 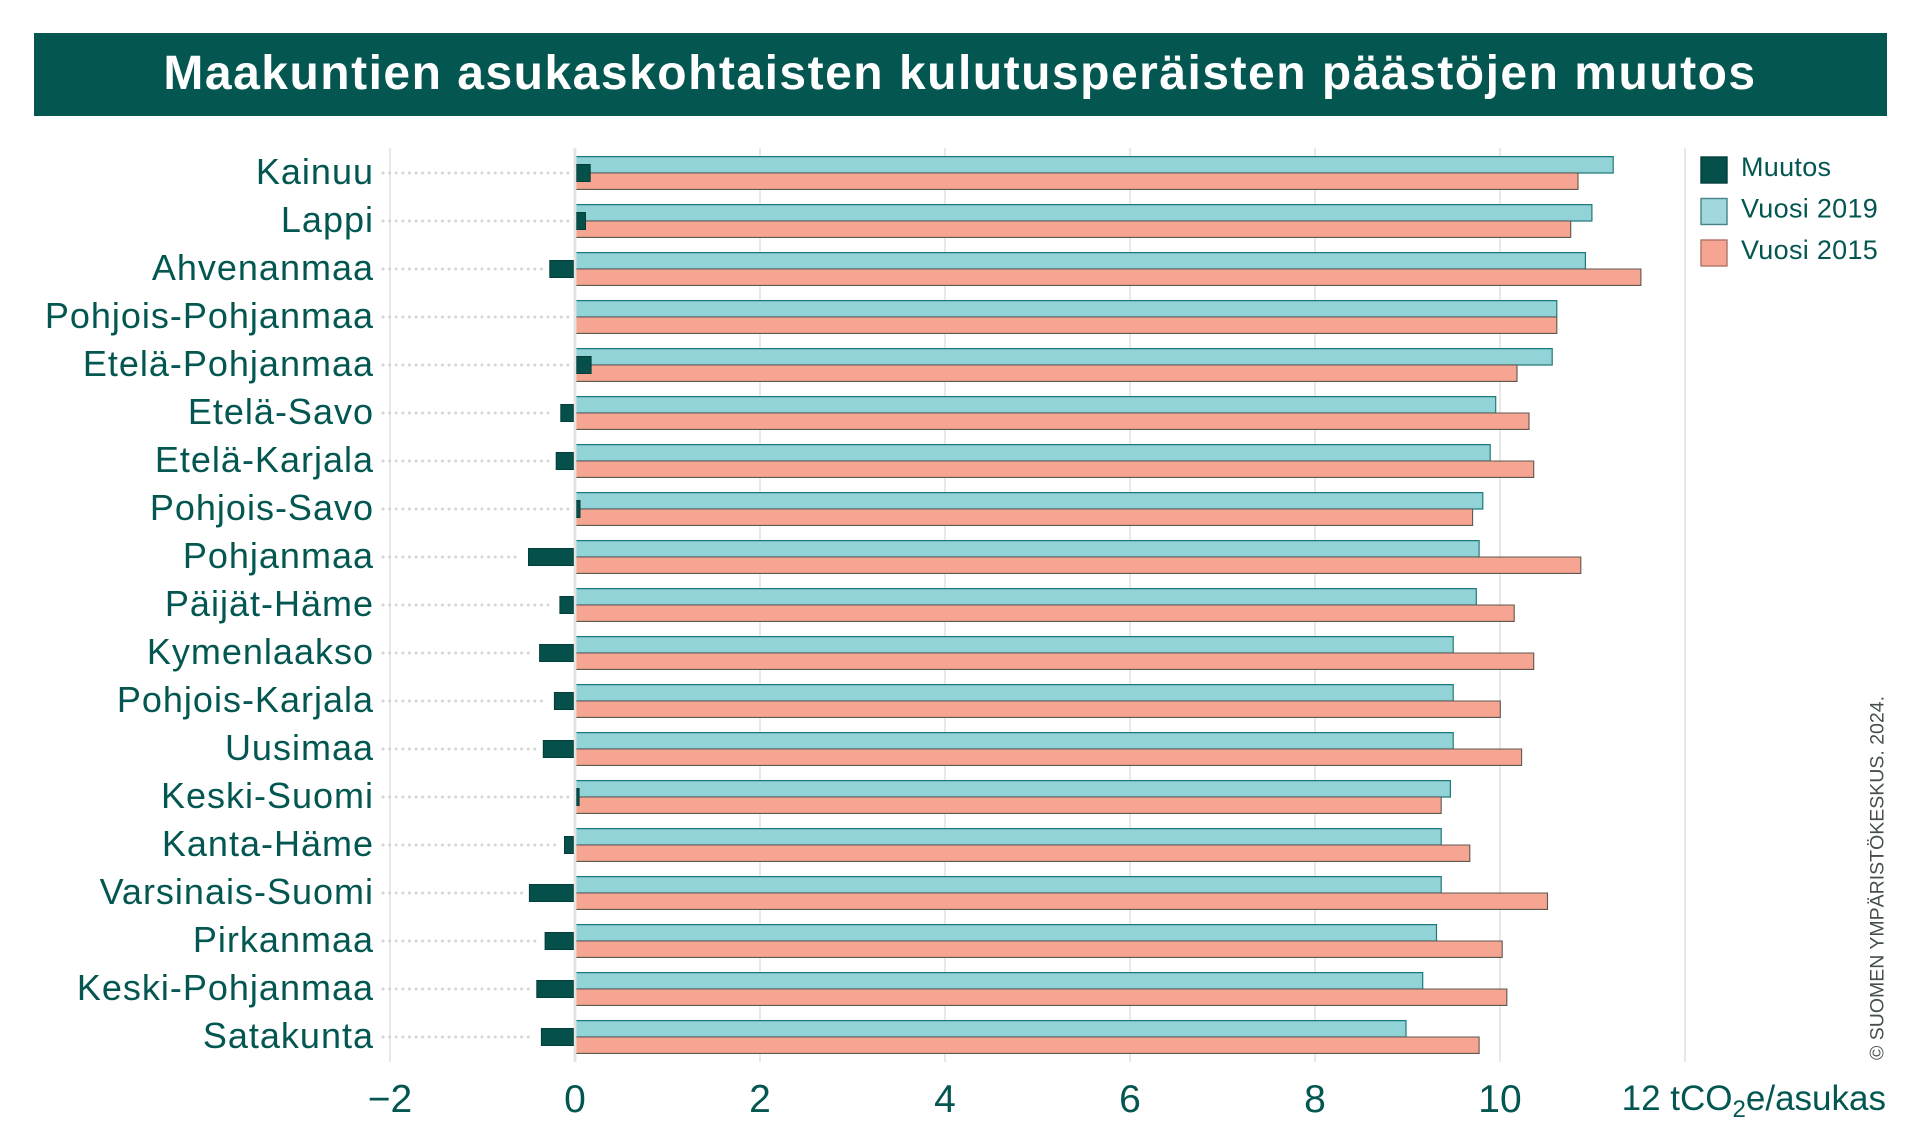 I want to click on svg-text: Kanta-Häme, so click(x=268, y=843).